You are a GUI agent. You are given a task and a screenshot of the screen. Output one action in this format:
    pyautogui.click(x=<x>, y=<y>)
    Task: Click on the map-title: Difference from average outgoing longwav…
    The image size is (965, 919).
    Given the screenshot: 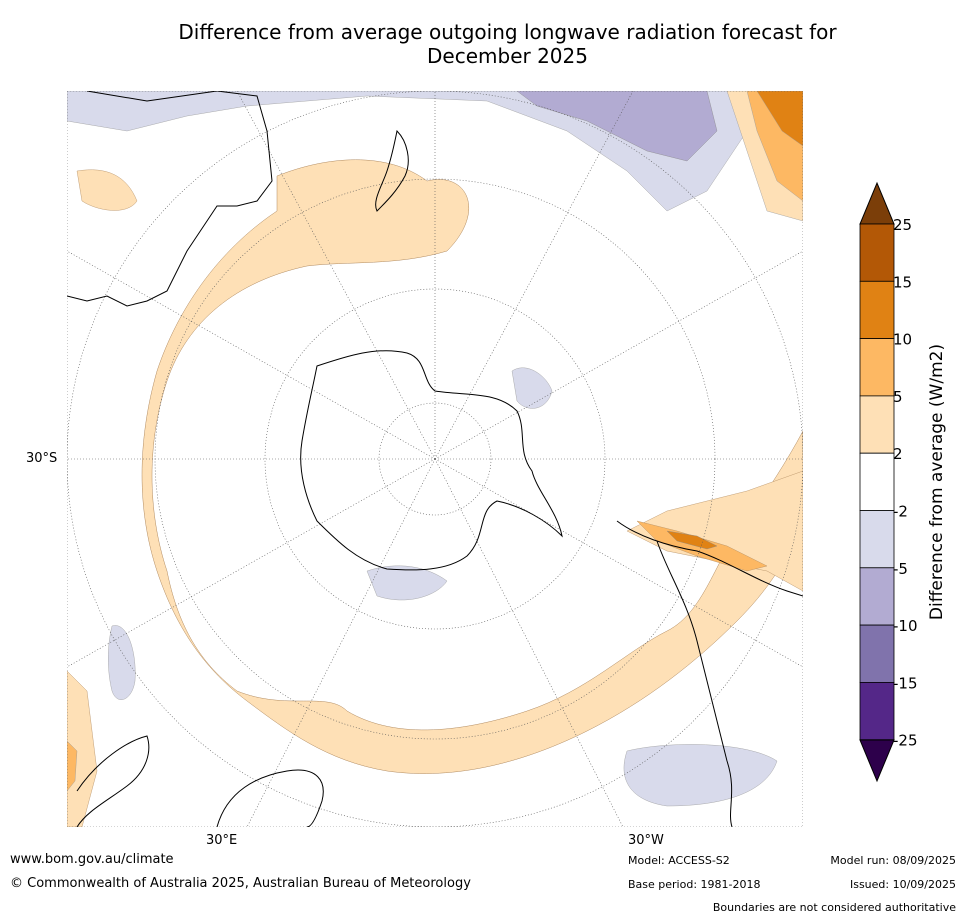 What is the action you would take?
    pyautogui.click(x=507, y=44)
    